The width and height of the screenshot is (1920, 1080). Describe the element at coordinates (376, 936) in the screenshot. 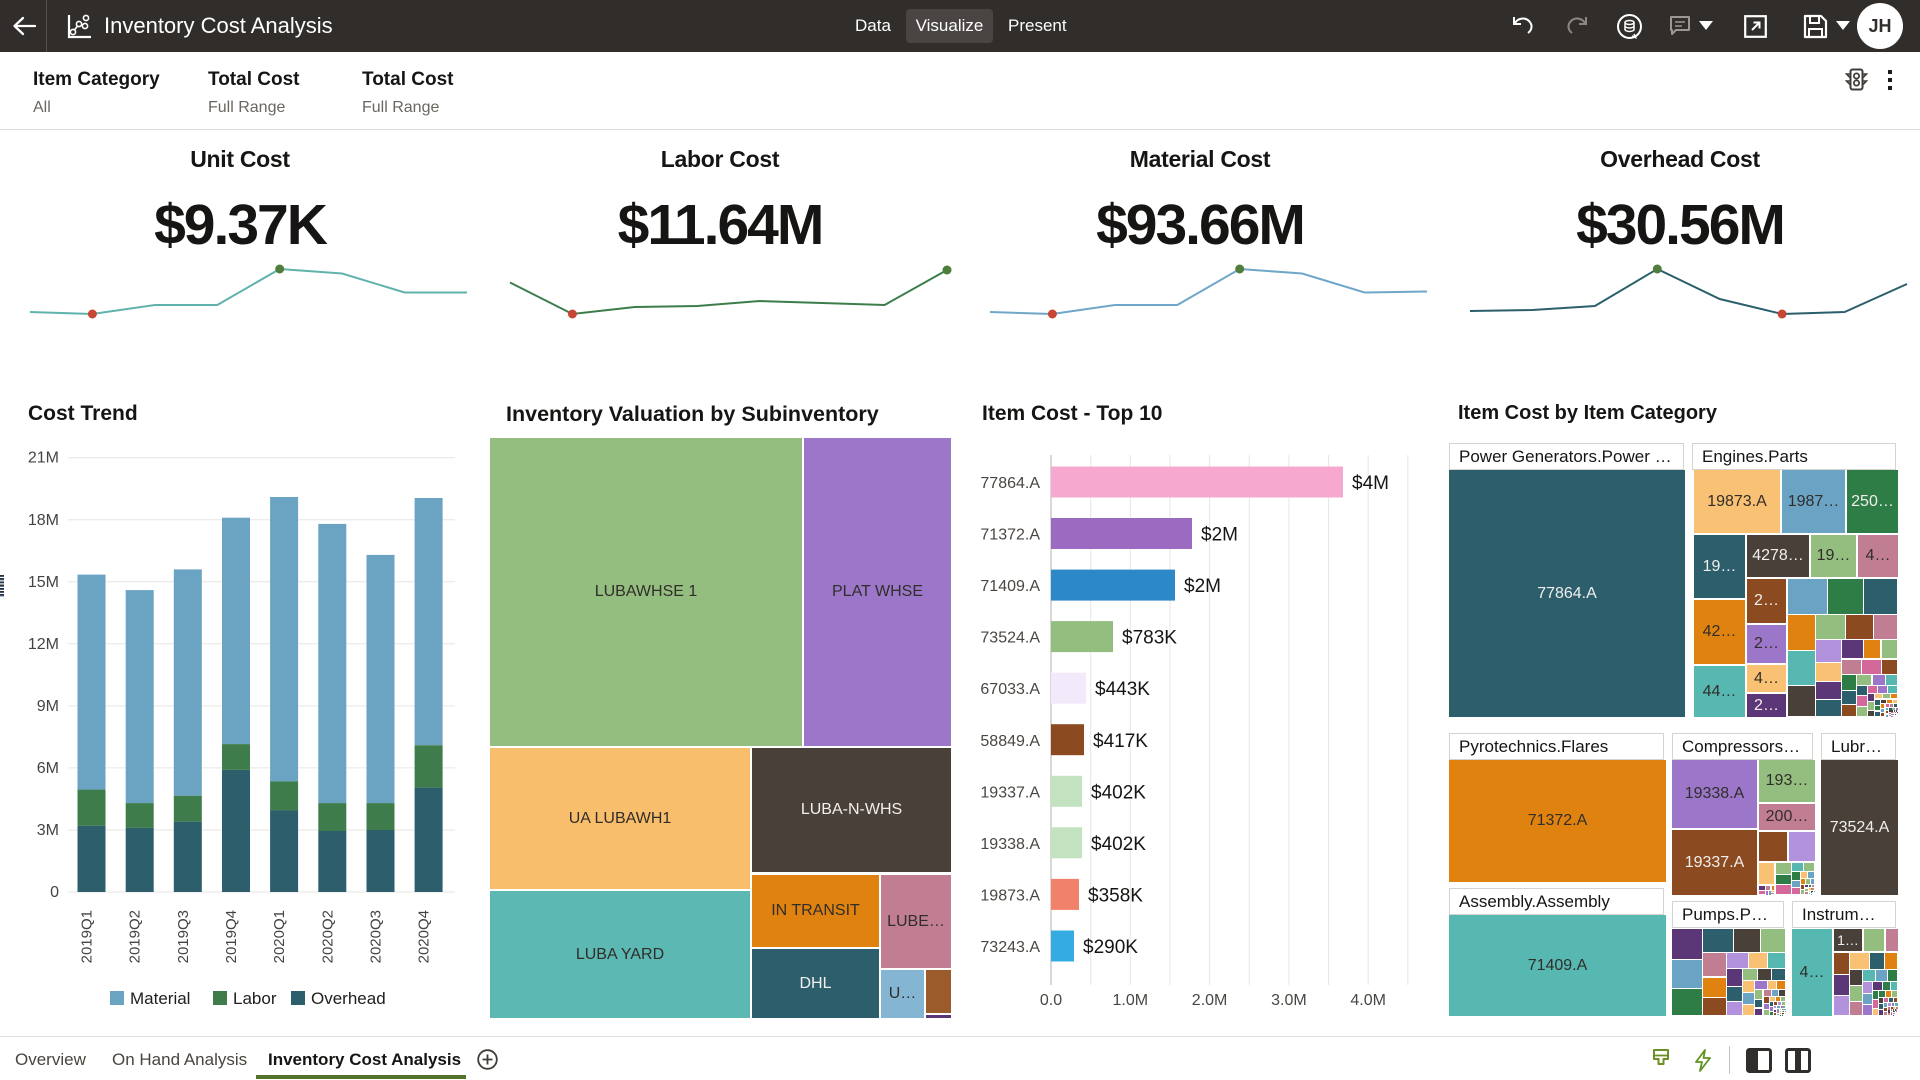

I see `svg-text: 2020Q3` at that location.